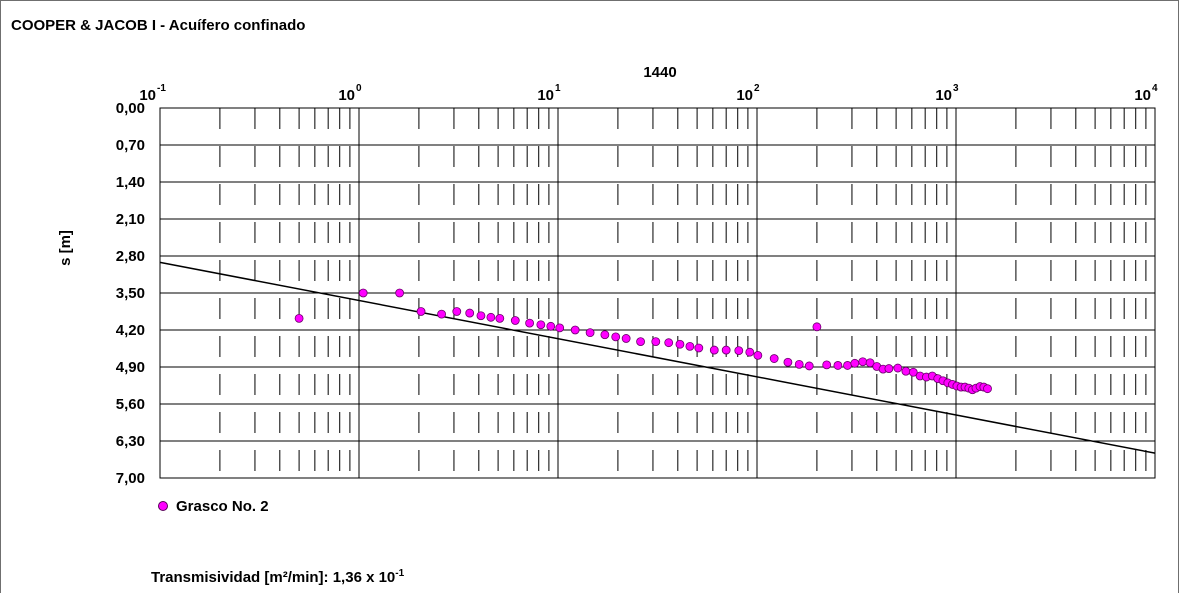 The width and height of the screenshot is (1181, 593). I want to click on legend-marker-icon, so click(163, 506).